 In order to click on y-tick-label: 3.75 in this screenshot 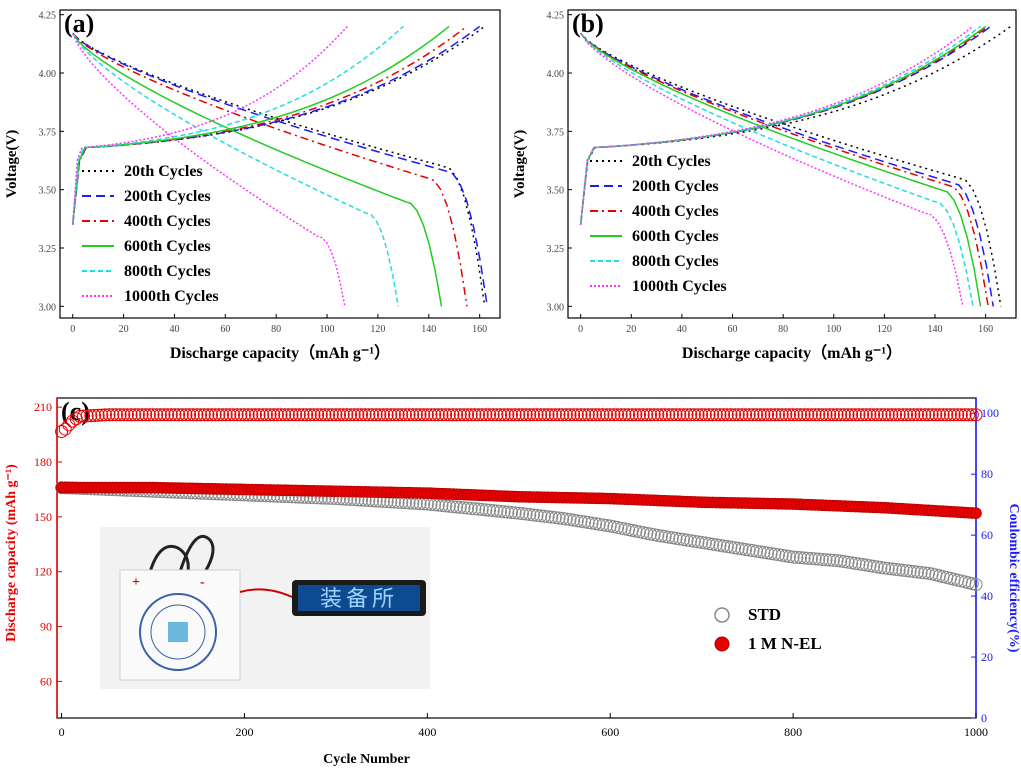, I will do `click(556, 132)`.